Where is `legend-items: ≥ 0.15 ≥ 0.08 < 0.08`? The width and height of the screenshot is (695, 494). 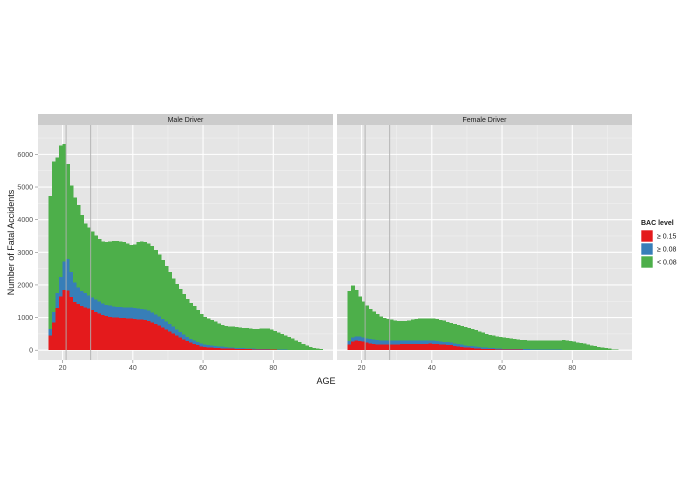
legend-items: ≥ 0.15 ≥ 0.08 < 0.08 is located at coordinates (658, 249).